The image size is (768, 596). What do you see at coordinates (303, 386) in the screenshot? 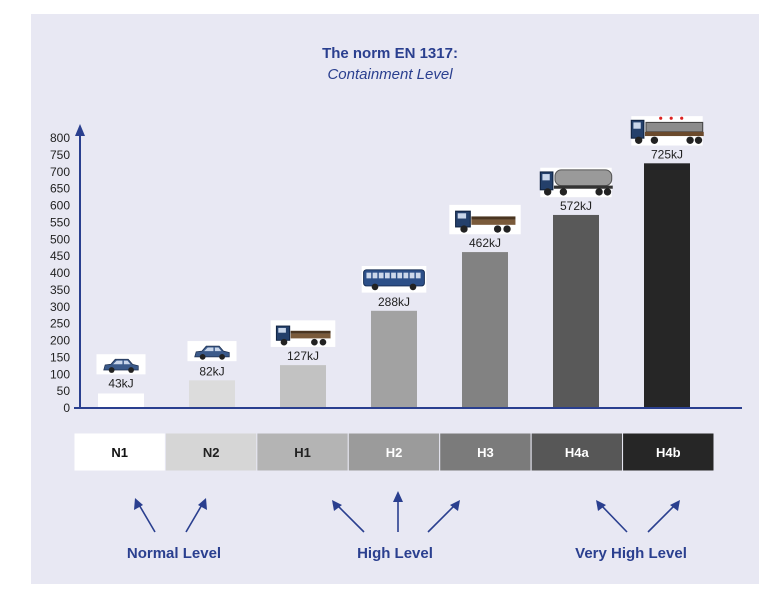
I see `bar-h1` at bounding box center [303, 386].